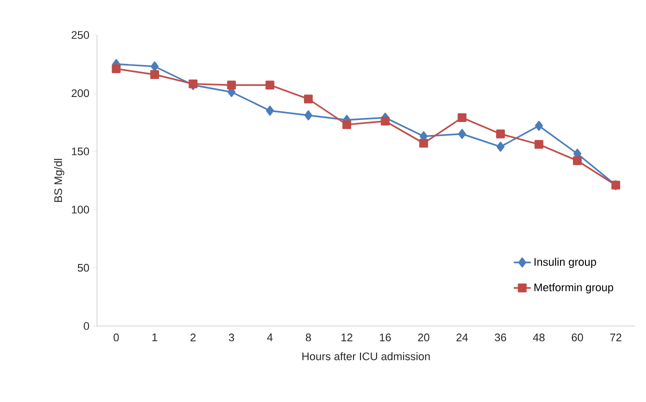 The width and height of the screenshot is (646, 402). I want to click on y-tick-label: 200, so click(81, 93).